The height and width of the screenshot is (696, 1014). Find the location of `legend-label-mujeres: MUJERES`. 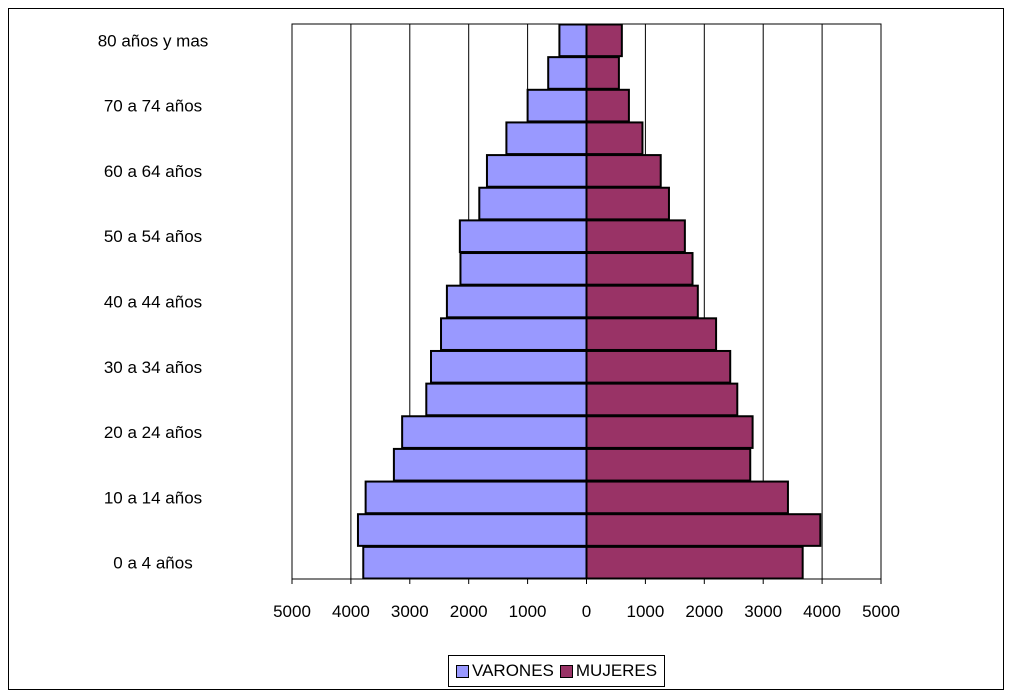

legend-label-mujeres: MUJERES is located at coordinates (616, 670).